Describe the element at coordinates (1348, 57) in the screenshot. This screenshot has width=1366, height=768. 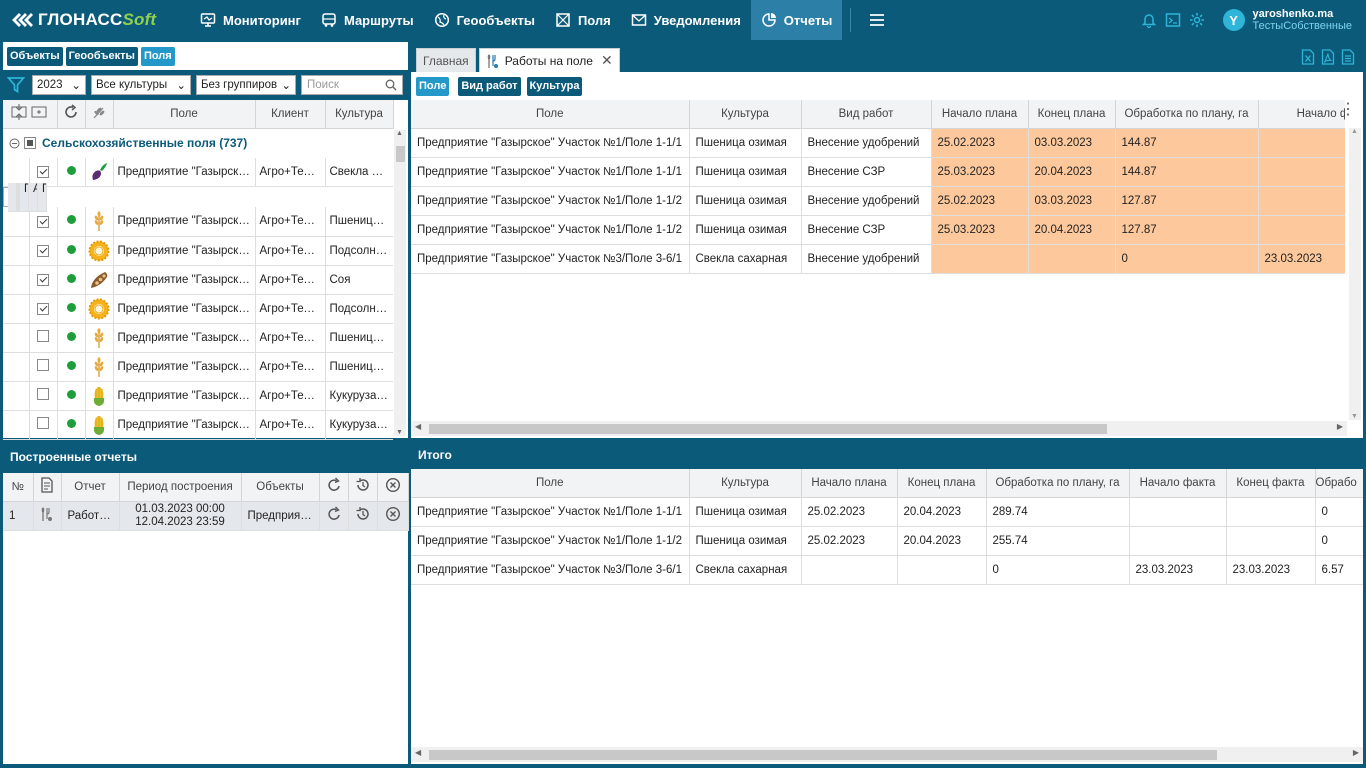
I see `document-export-icon` at that location.